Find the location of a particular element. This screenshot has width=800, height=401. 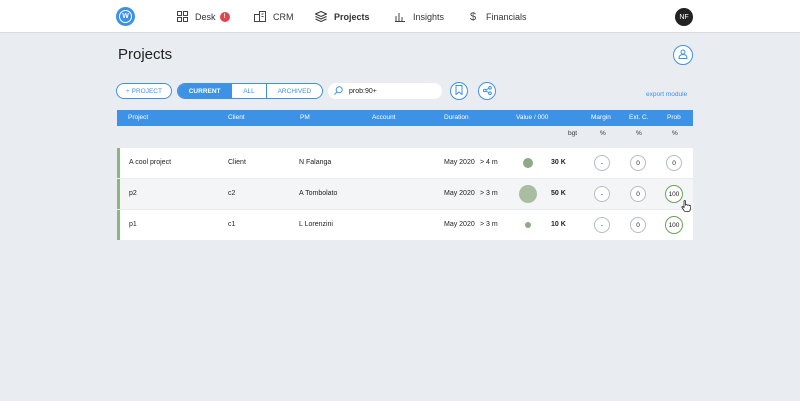

bookmark-icon is located at coordinates (459, 91).